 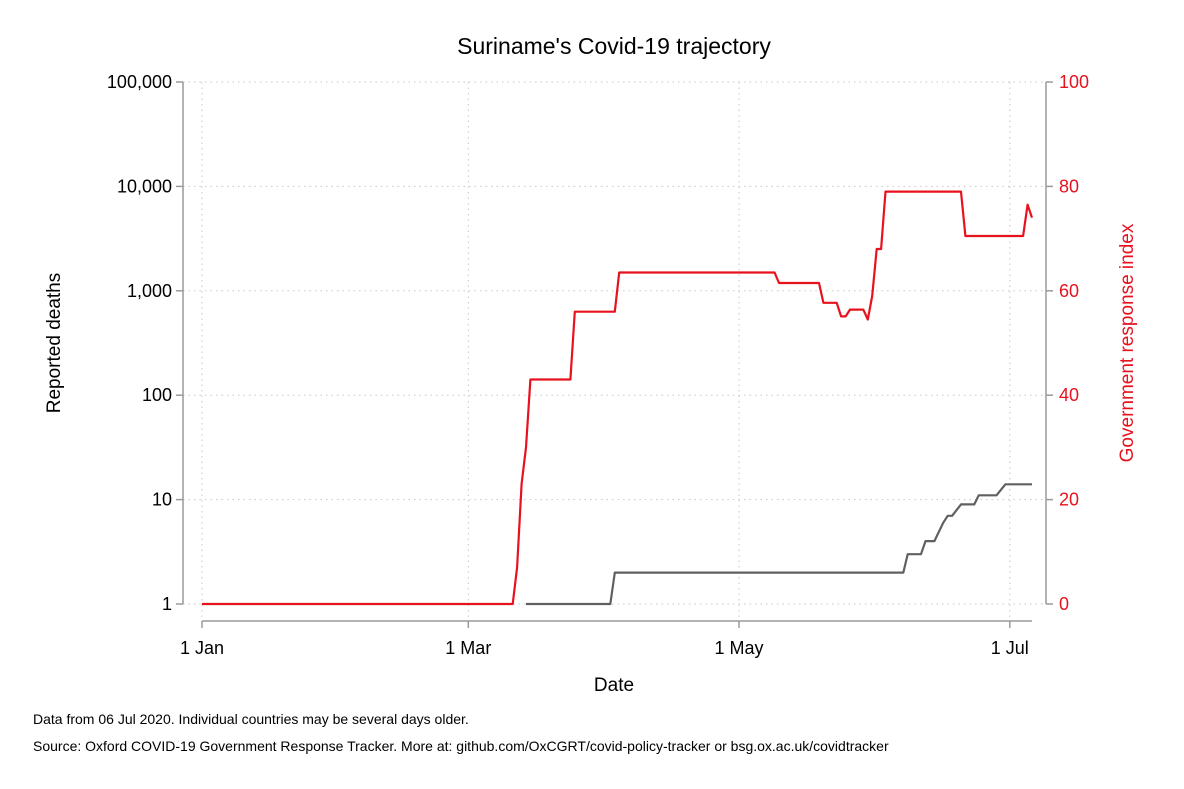 I want to click on right-tick-label: 60, so click(x=1069, y=291).